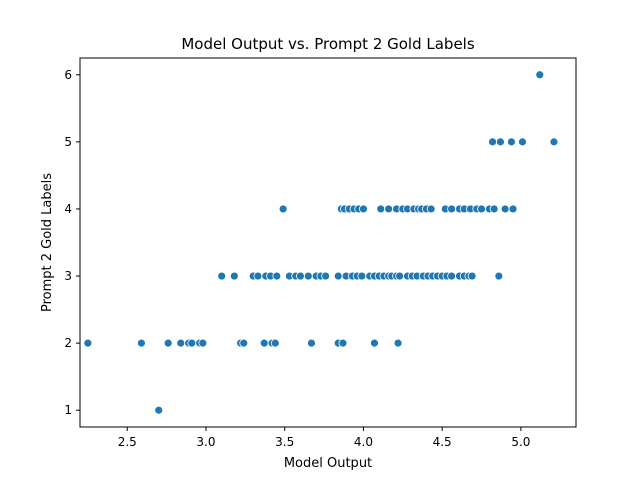 This screenshot has height=480, width=640. I want to click on x-tick-label: 5.0, so click(520, 442).